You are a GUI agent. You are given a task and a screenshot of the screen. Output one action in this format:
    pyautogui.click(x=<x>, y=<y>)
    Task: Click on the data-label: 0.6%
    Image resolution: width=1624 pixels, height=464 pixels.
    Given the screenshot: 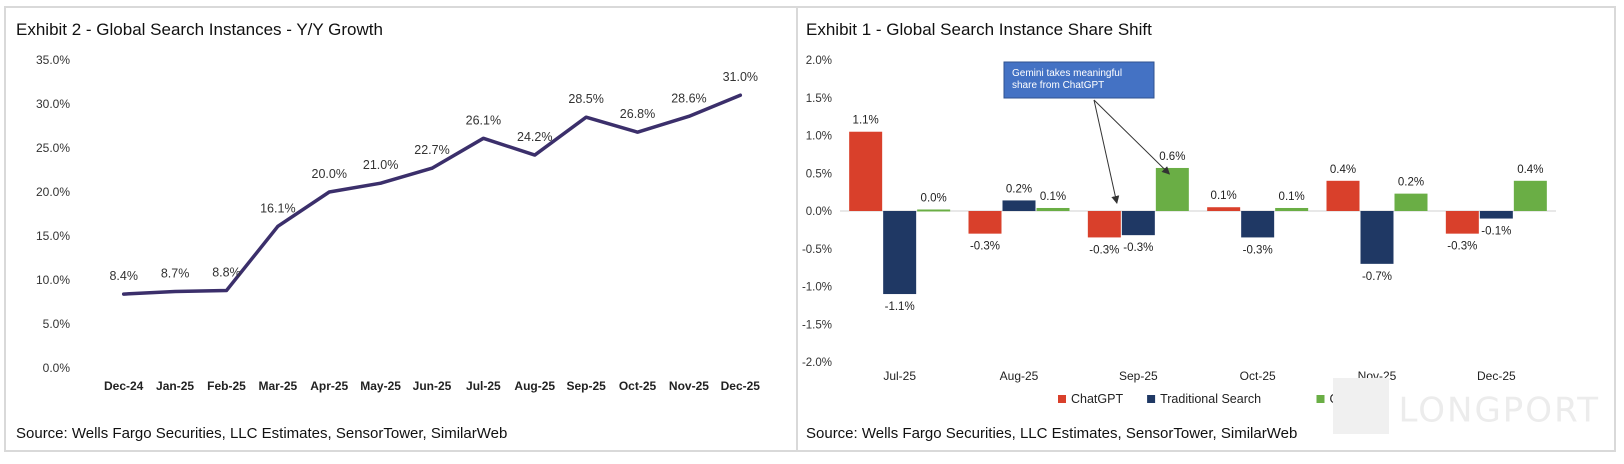 What is the action you would take?
    pyautogui.click(x=1172, y=157)
    